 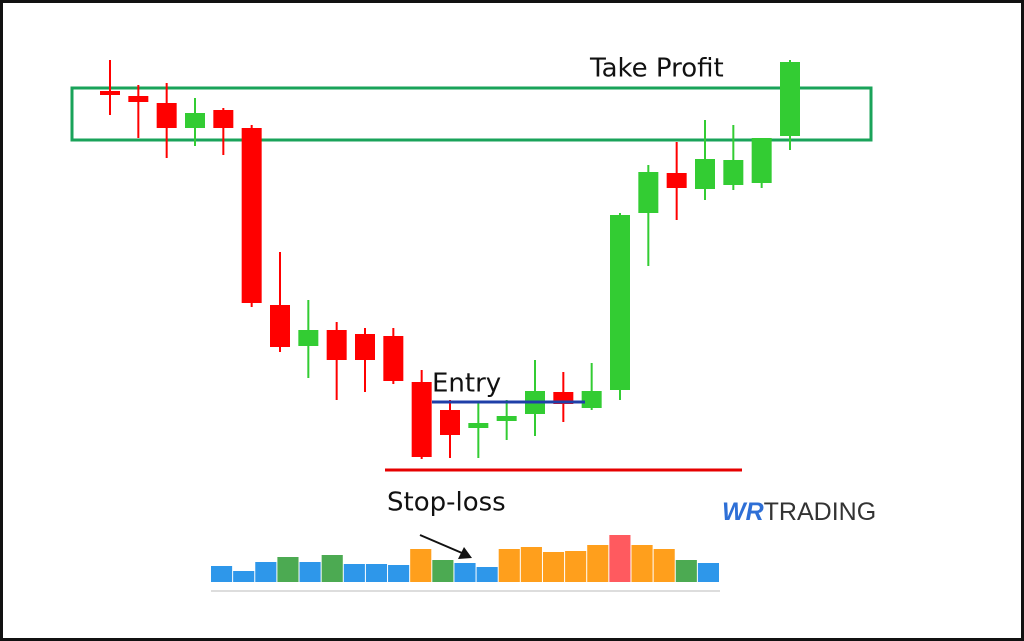 I want to click on logo-name: TRADING, so click(x=820, y=512).